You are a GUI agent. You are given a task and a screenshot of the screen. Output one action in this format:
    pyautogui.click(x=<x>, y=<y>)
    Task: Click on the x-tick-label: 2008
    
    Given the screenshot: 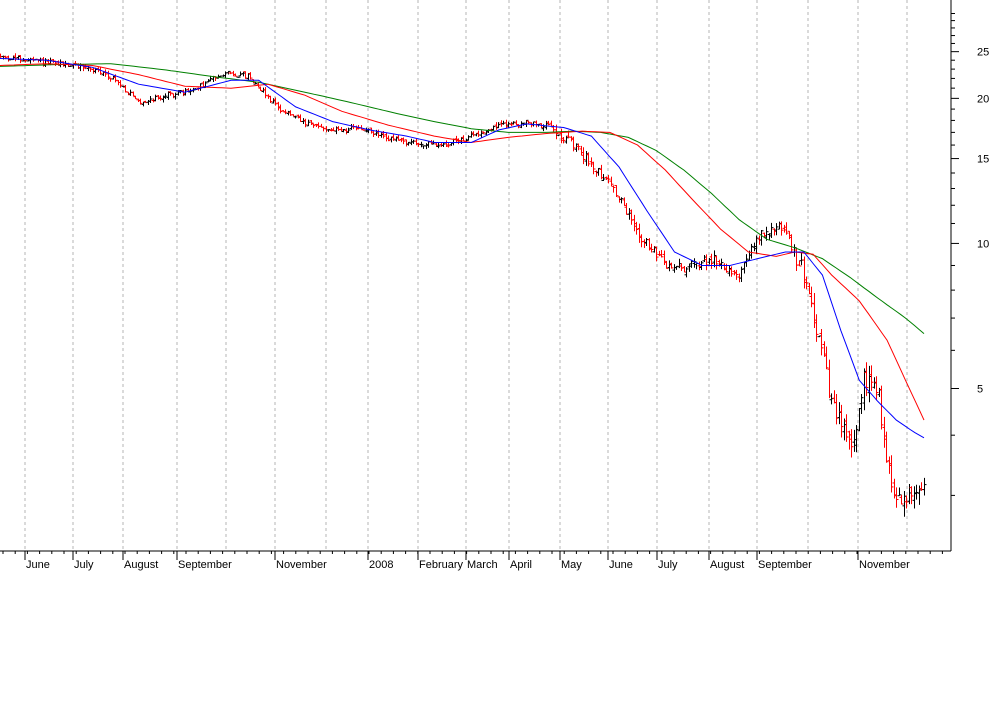 What is the action you would take?
    pyautogui.click(x=381, y=565)
    